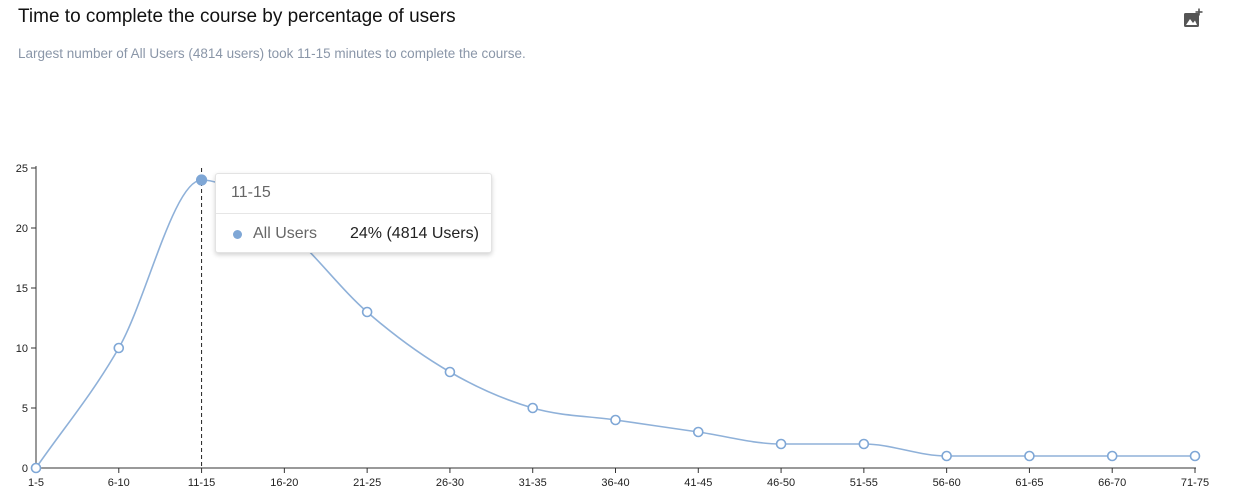 This screenshot has height=497, width=1239. I want to click on tooltip-row: All Users 24% (4814 Users), so click(353, 233).